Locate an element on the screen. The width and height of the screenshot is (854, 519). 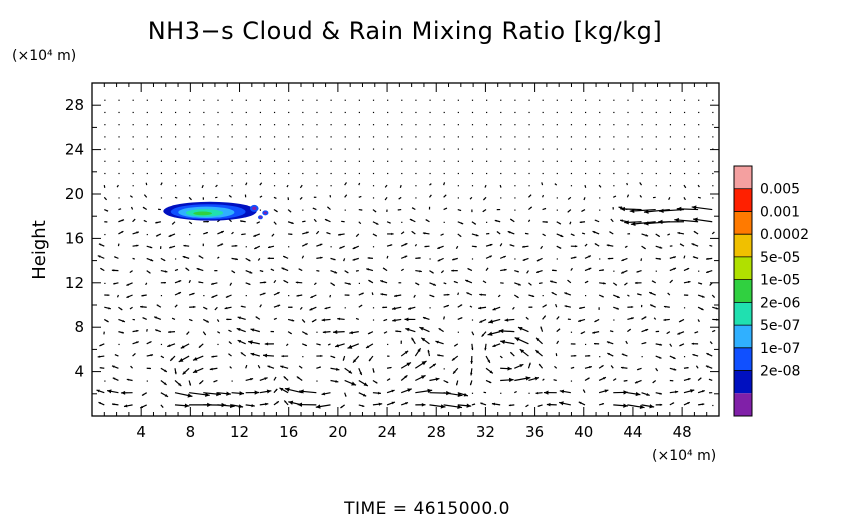
x-tick-label: 8 is located at coordinates (191, 432).